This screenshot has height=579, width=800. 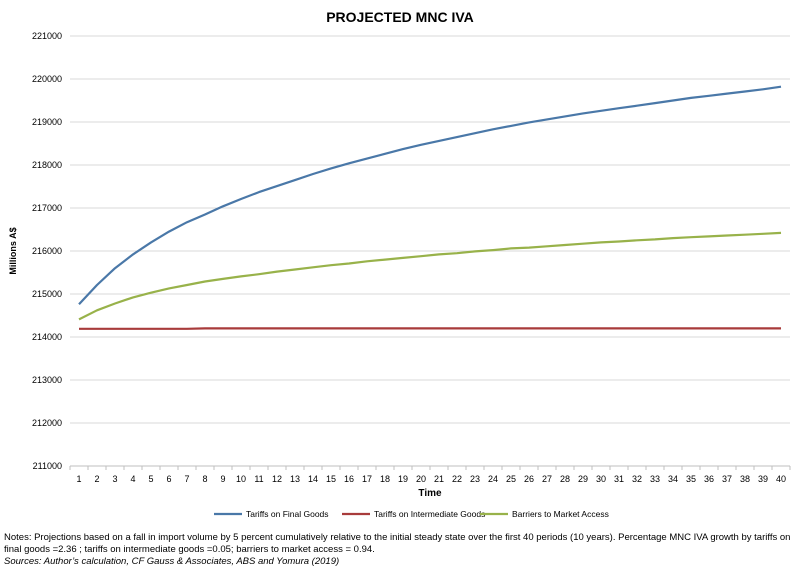 What do you see at coordinates (547, 479) in the screenshot?
I see `x-tick-label: 27` at bounding box center [547, 479].